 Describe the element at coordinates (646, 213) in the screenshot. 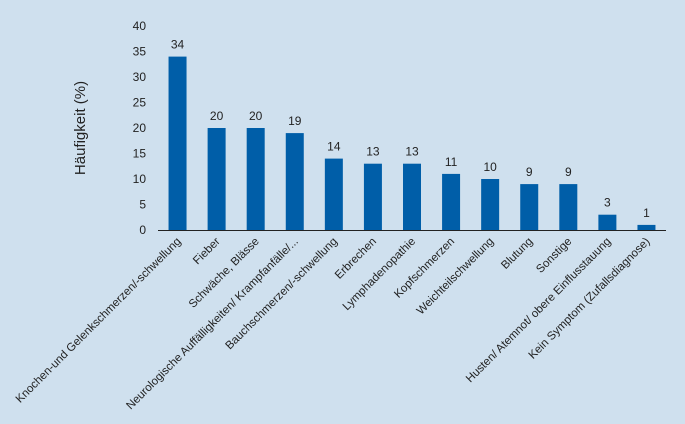

I see `data-label: 1` at that location.